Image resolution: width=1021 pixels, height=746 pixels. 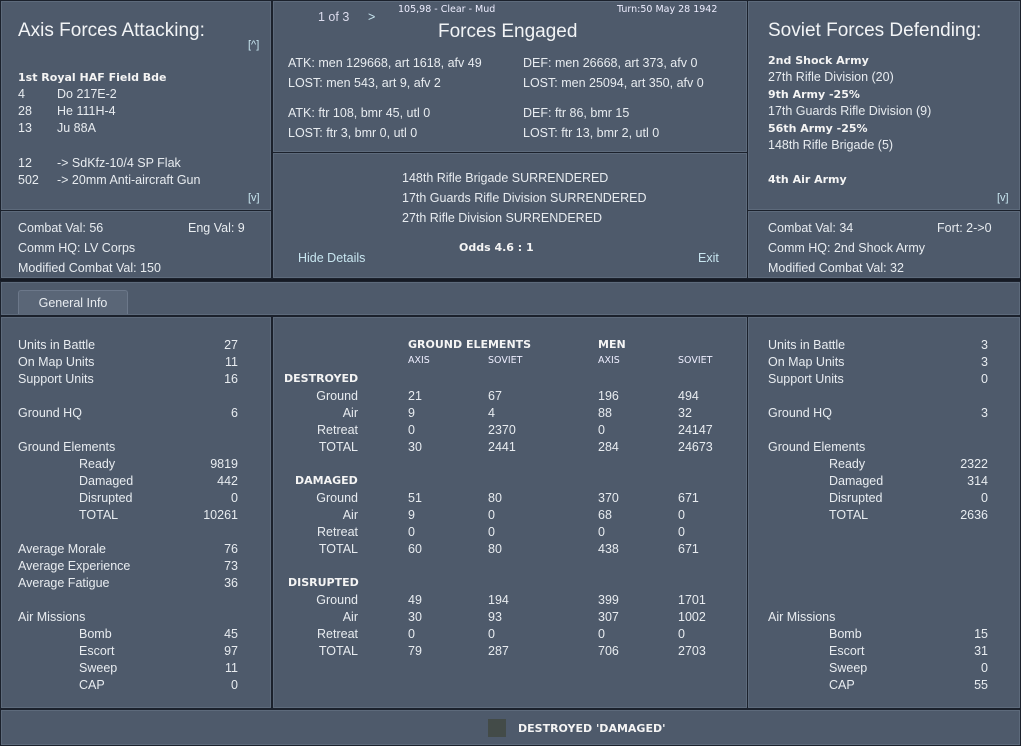 What do you see at coordinates (667, 9) in the screenshot?
I see `turn-date: Turn:50 May 28 1942` at bounding box center [667, 9].